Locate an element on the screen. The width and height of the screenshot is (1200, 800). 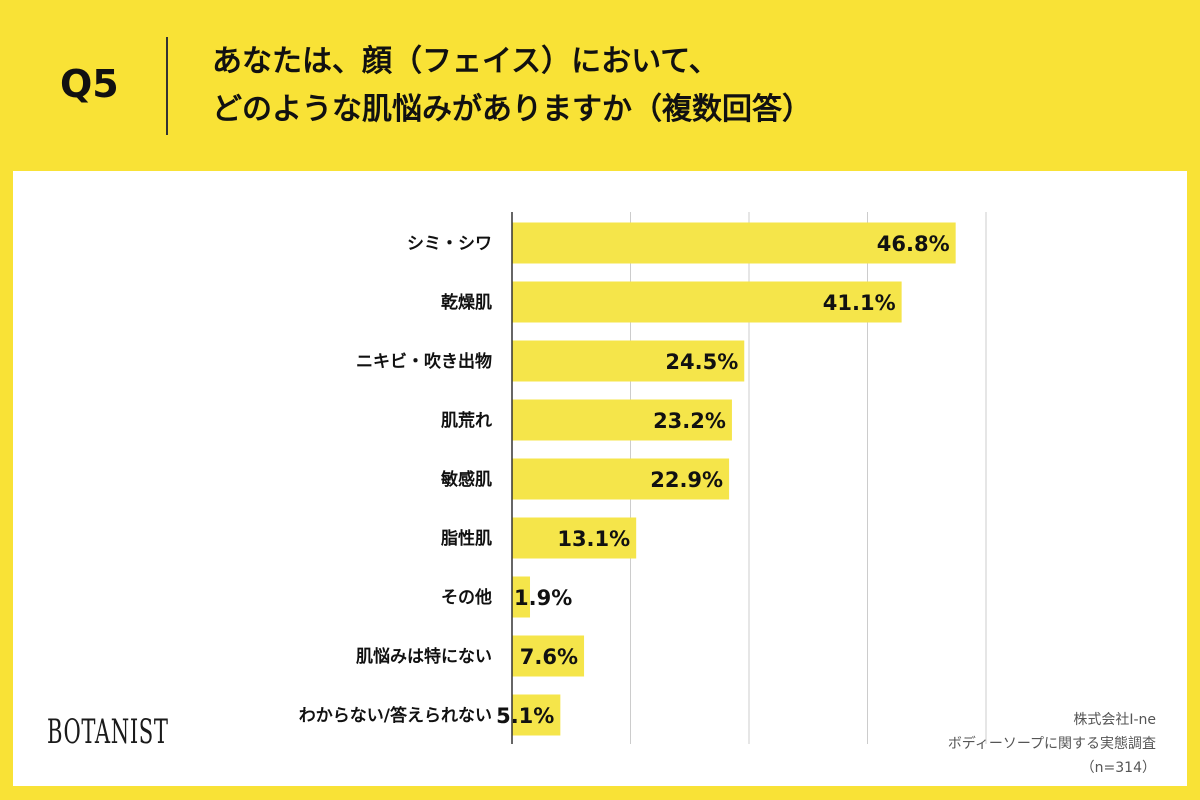
category-label: ニキビ・吹き出物 is located at coordinates (424, 361).